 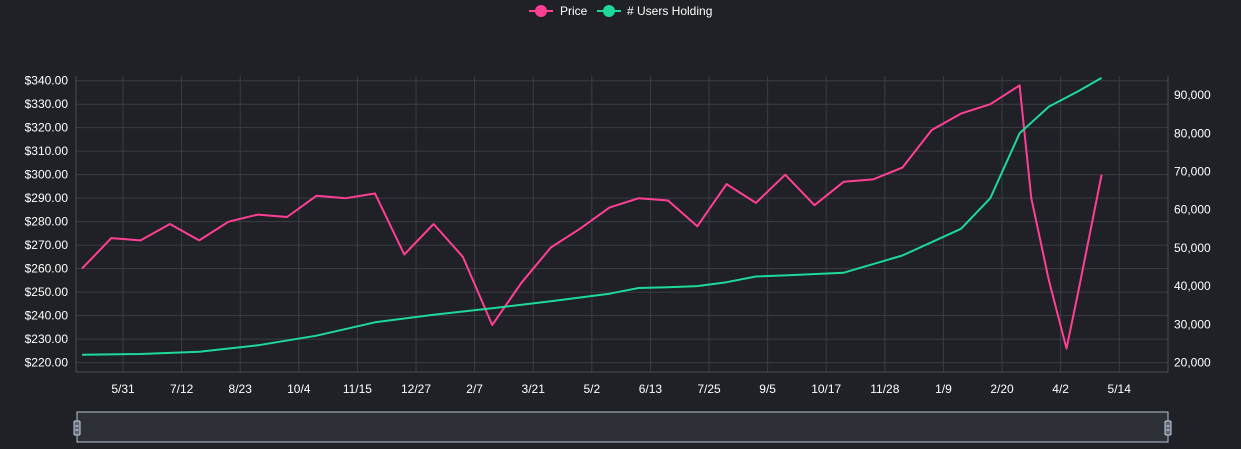 What do you see at coordinates (826, 389) in the screenshot?
I see `x-tick-label: 10/17` at bounding box center [826, 389].